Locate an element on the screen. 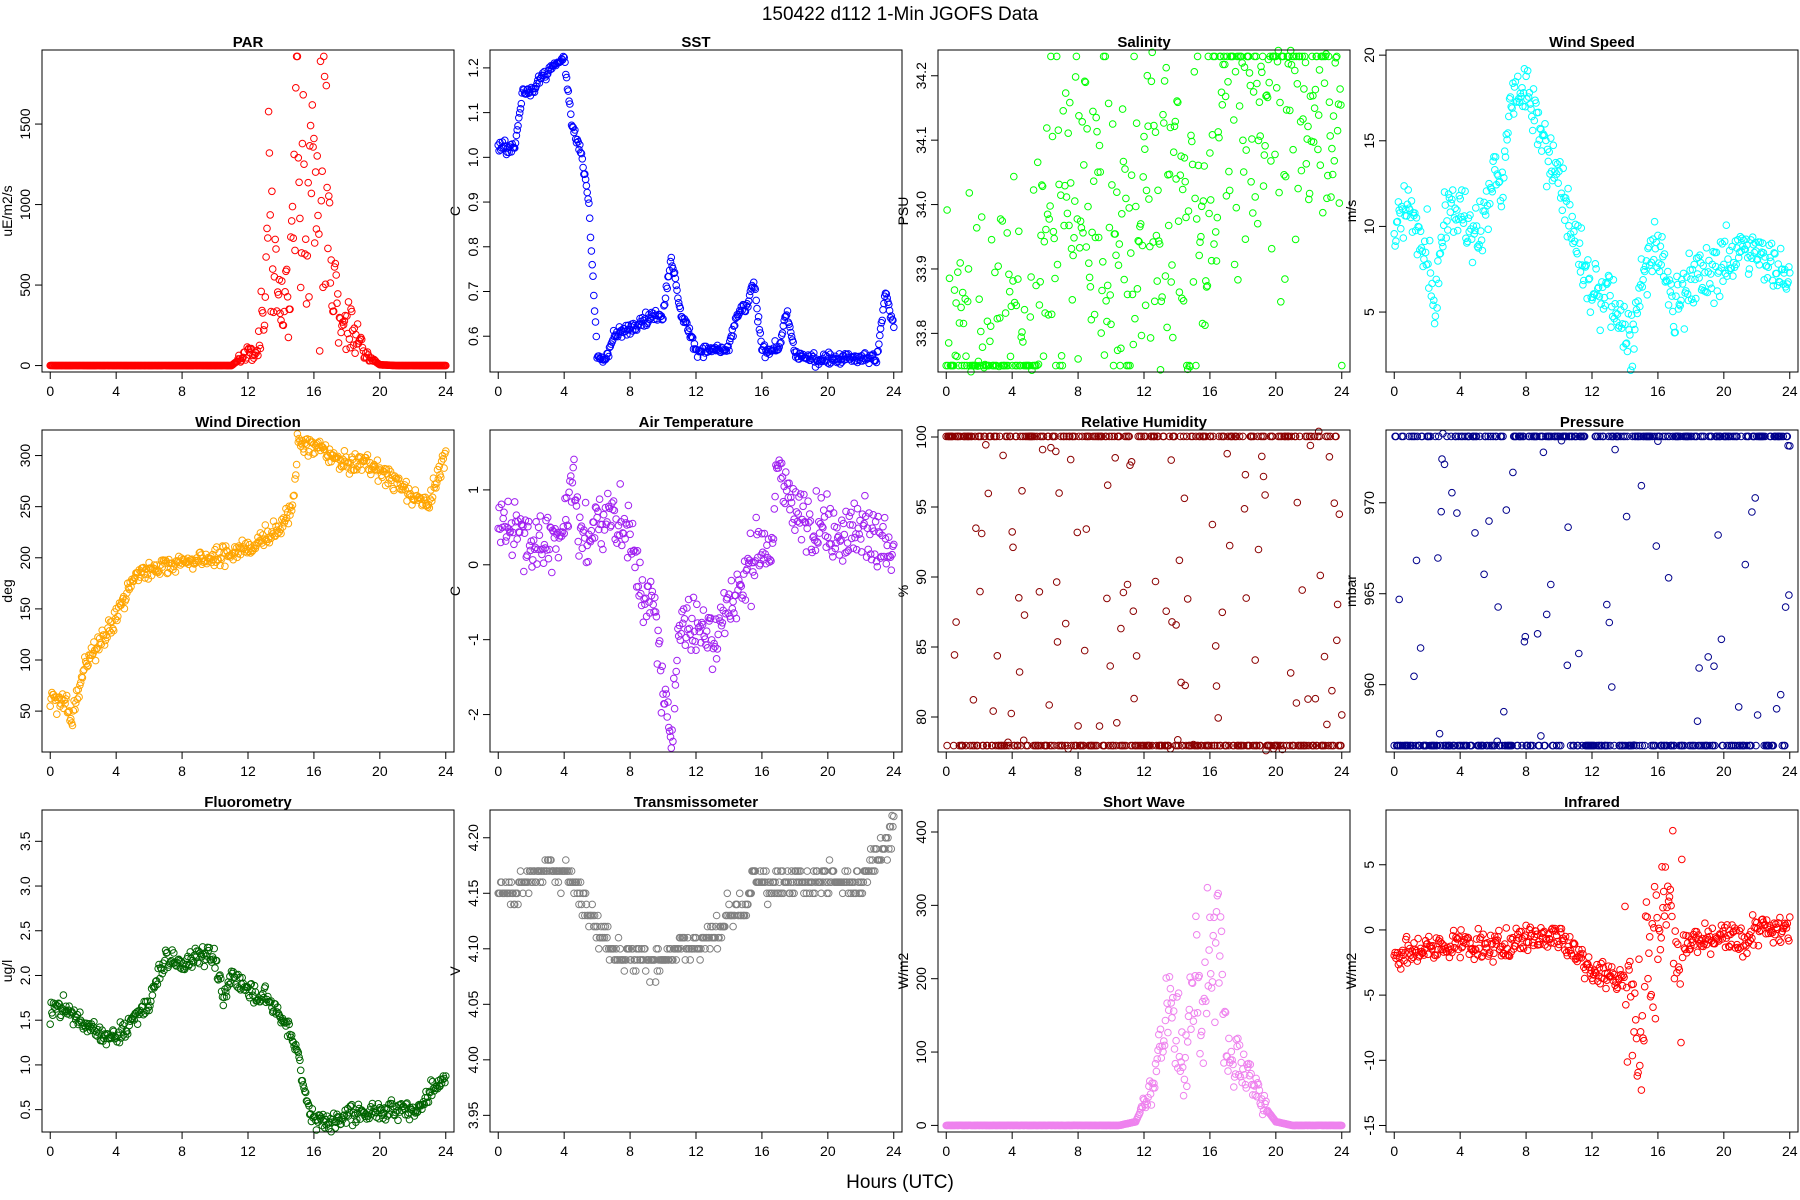 The image size is (1800, 1200). panel-title: Air Temperature is located at coordinates (696, 422).